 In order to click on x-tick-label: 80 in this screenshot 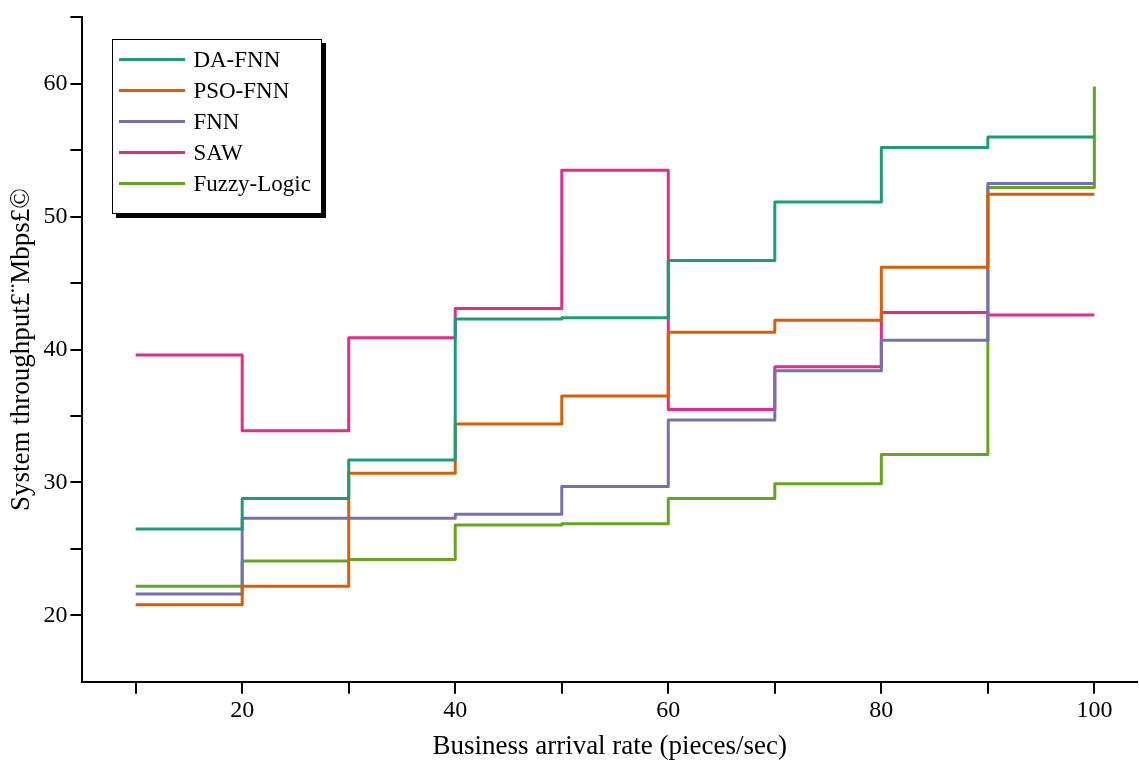, I will do `click(881, 709)`.